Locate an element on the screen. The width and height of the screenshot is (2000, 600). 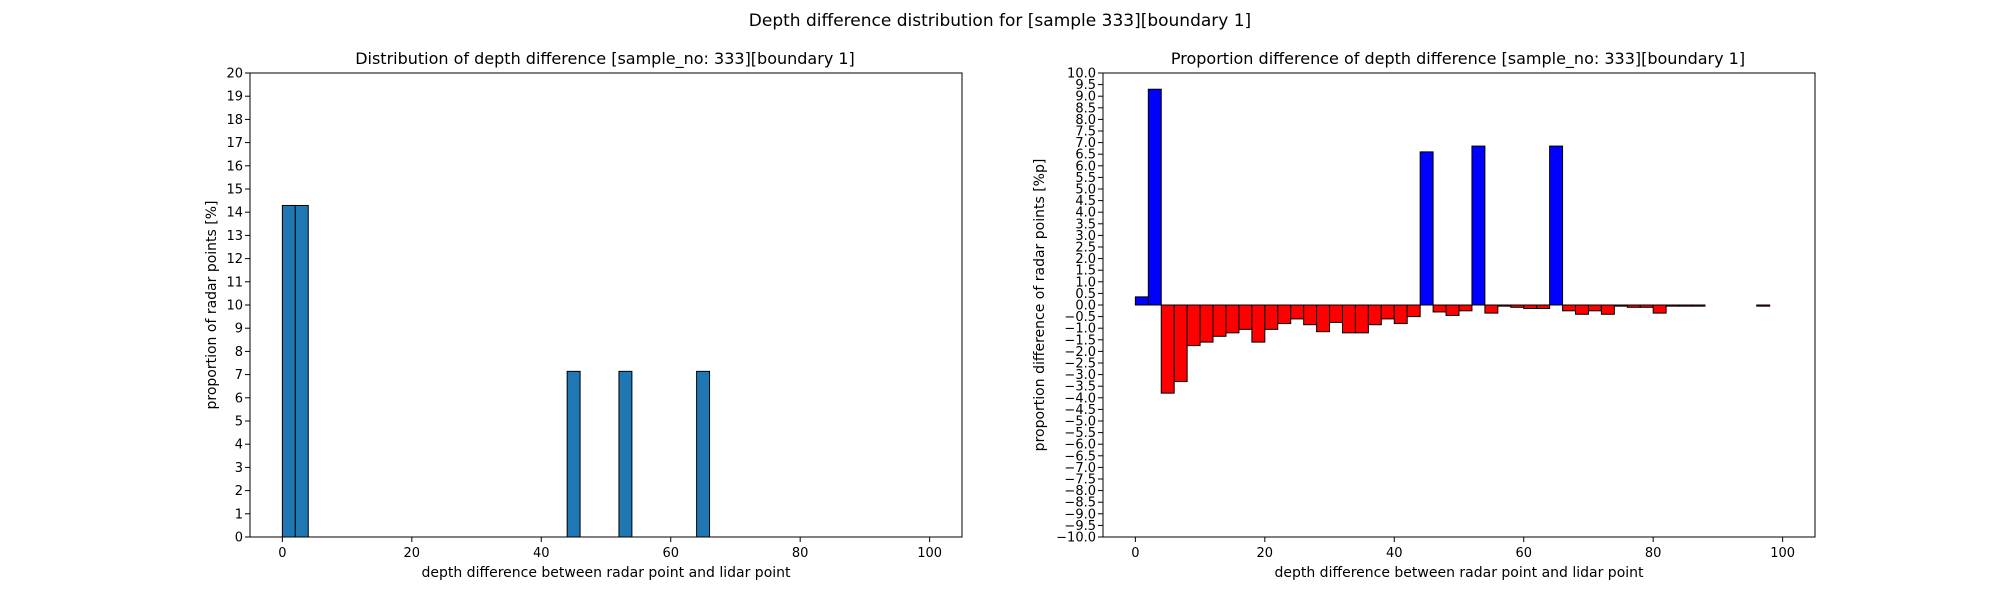
proportion-difference-chart-ytick-label: 0.5 is located at coordinates (1085, 294).